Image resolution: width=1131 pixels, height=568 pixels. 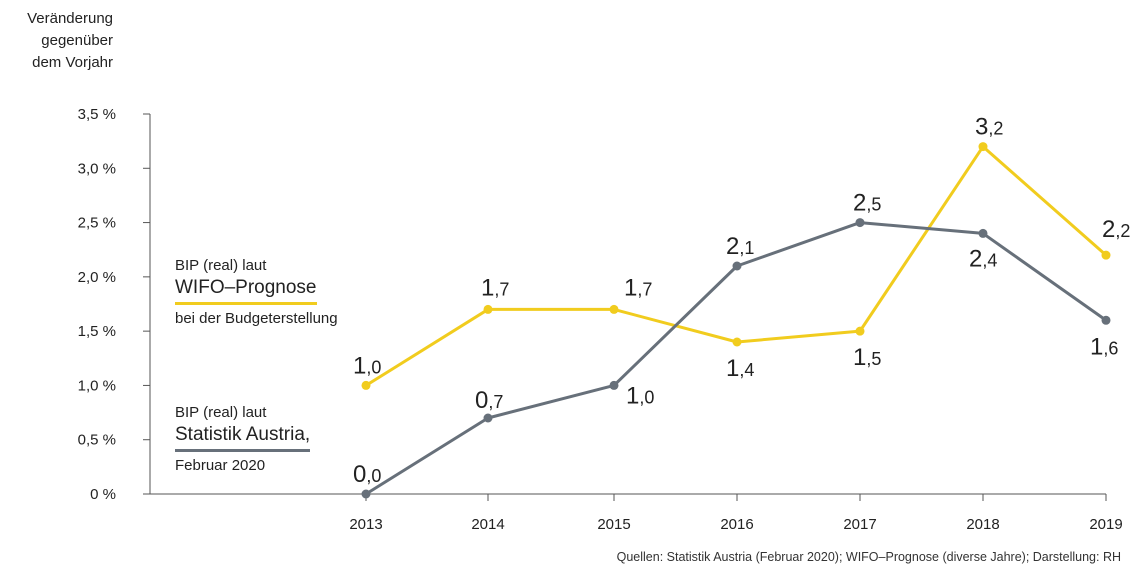 What do you see at coordinates (97, 385) in the screenshot?
I see `y-tick-label: 1,0 %` at bounding box center [97, 385].